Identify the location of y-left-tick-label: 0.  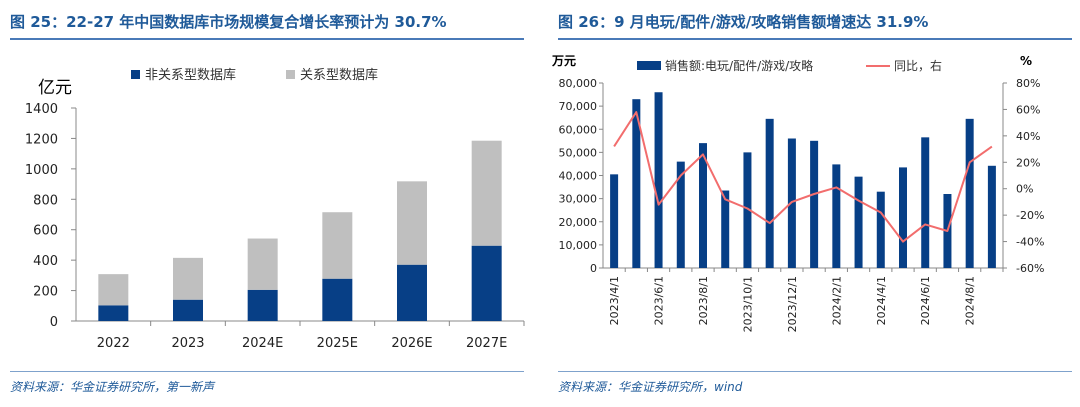
(593, 268).